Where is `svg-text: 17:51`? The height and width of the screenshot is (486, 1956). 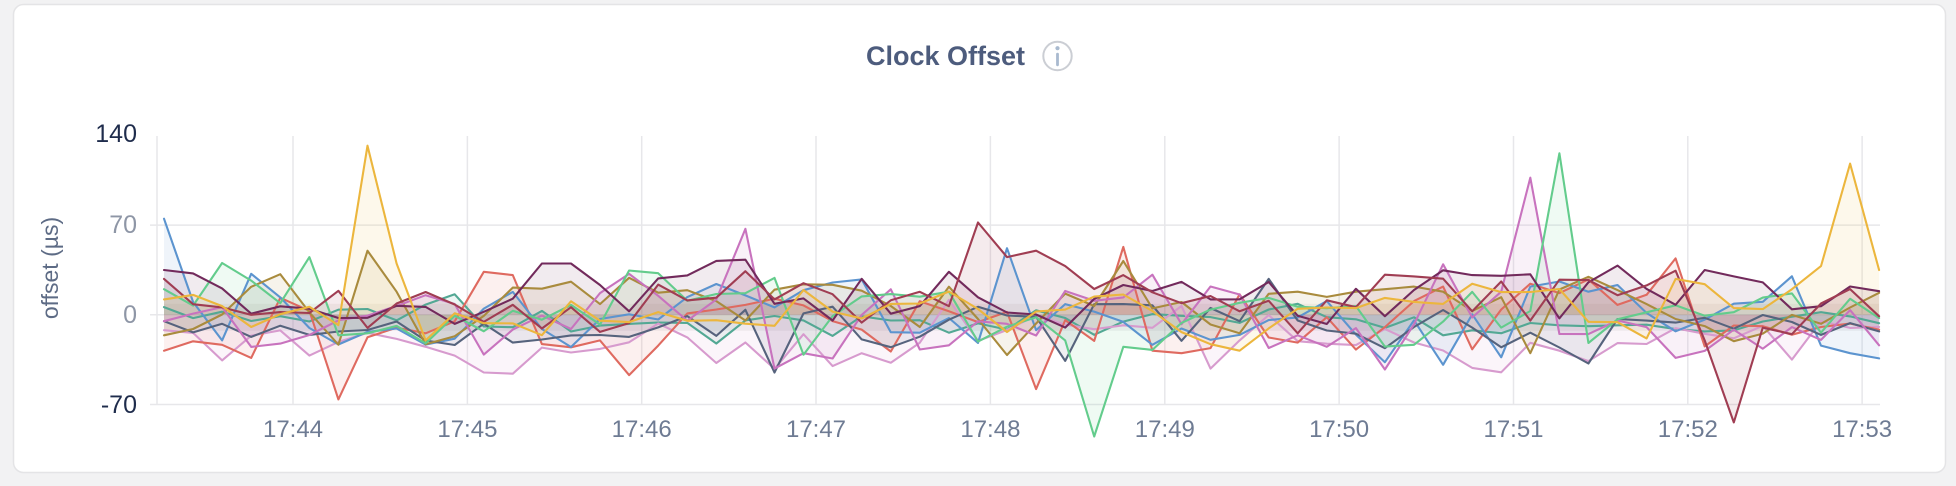 svg-text: 17:51 is located at coordinates (1513, 429).